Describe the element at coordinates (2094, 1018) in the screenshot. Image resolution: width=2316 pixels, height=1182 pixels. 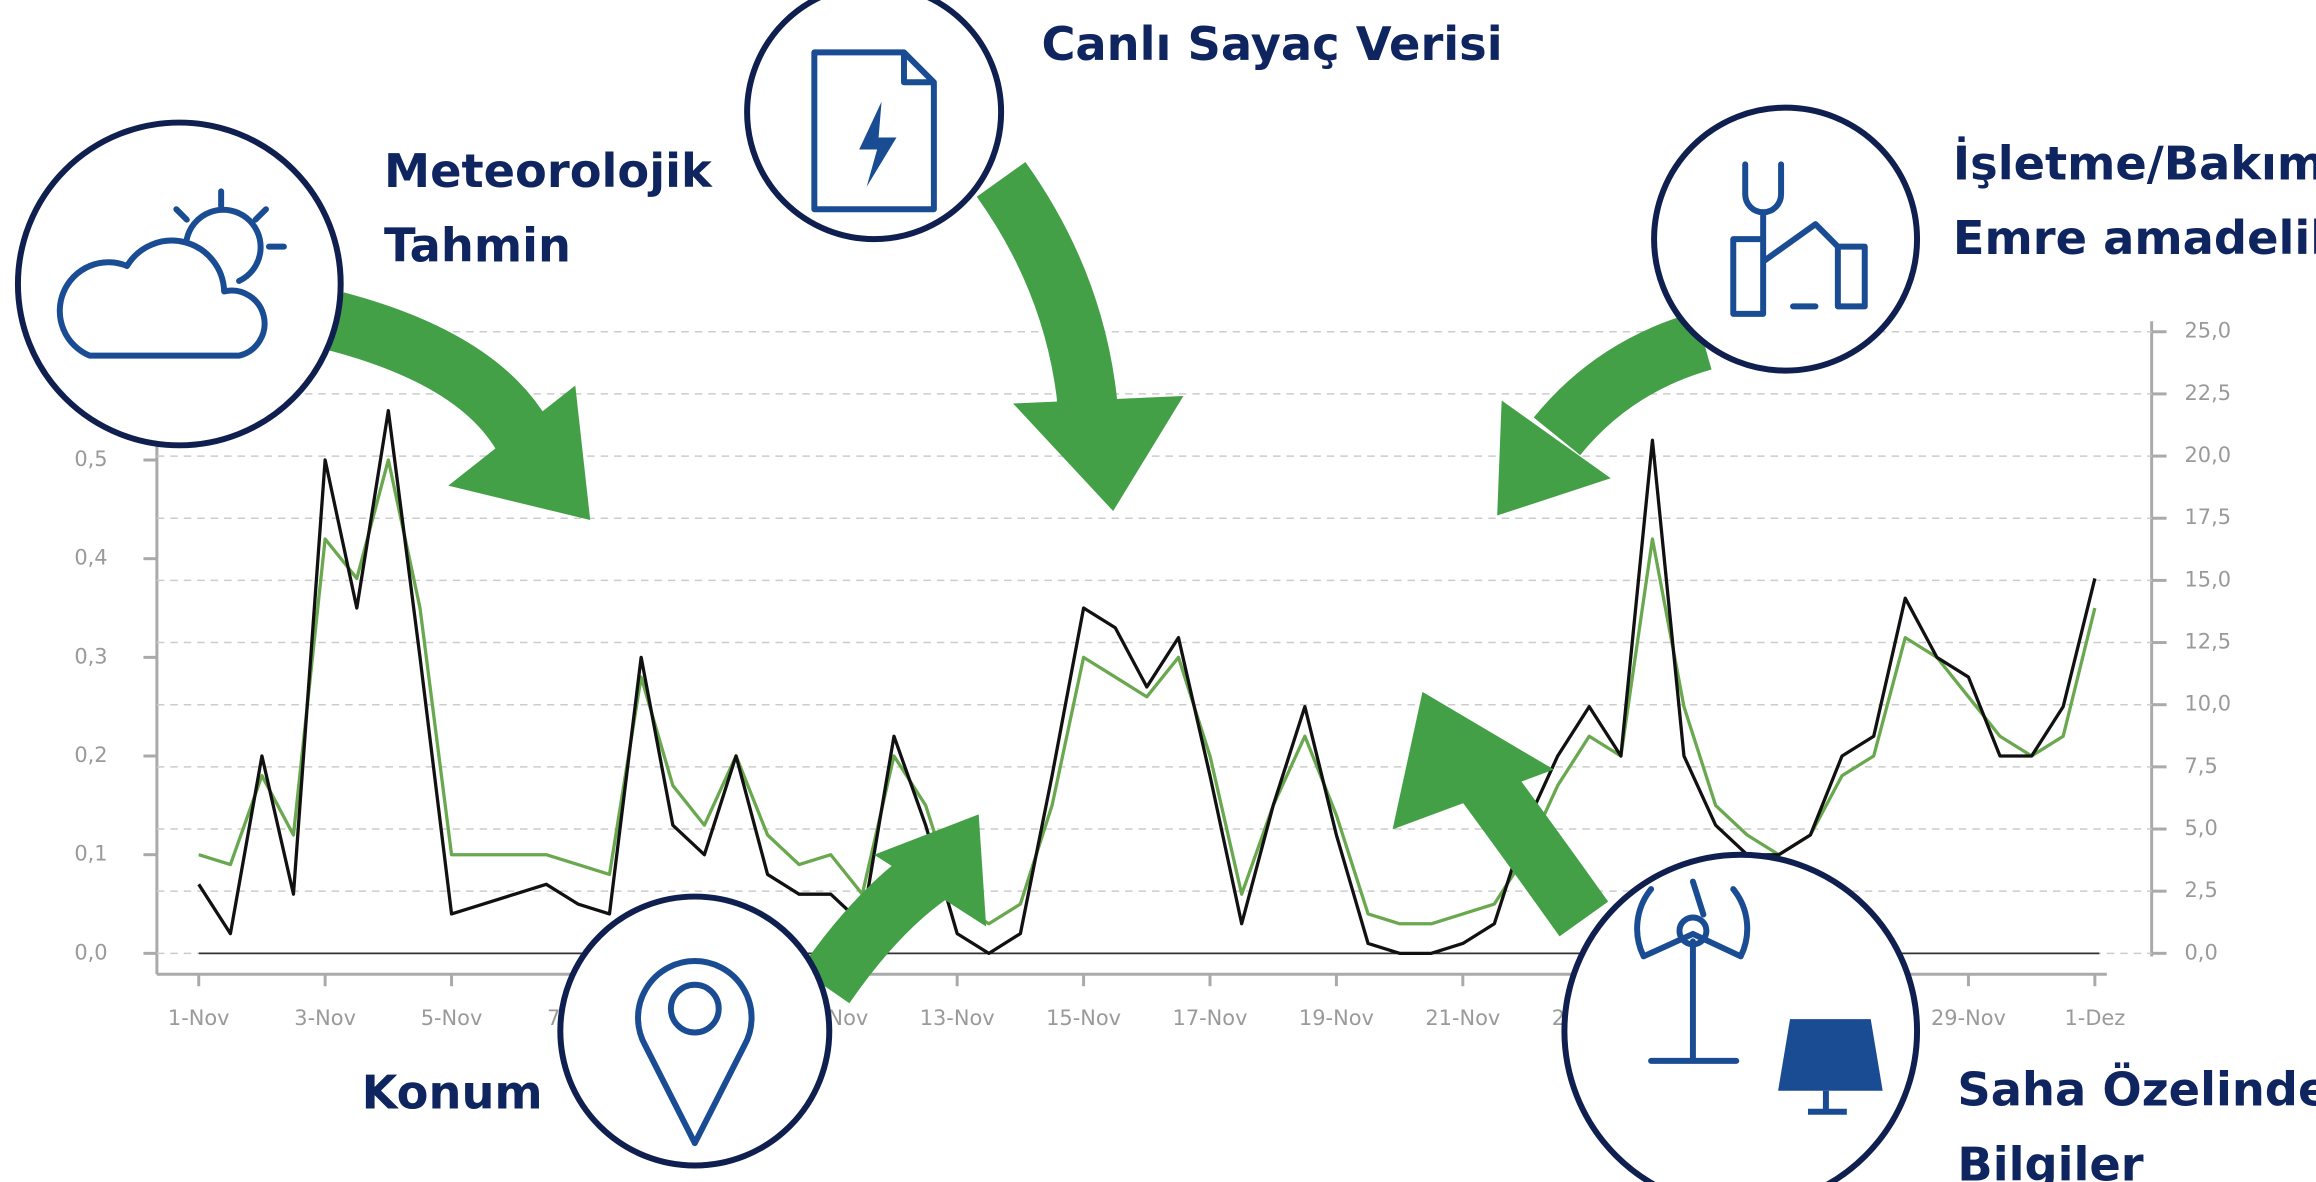
I see `x-tick-label: 1-Dez` at that location.